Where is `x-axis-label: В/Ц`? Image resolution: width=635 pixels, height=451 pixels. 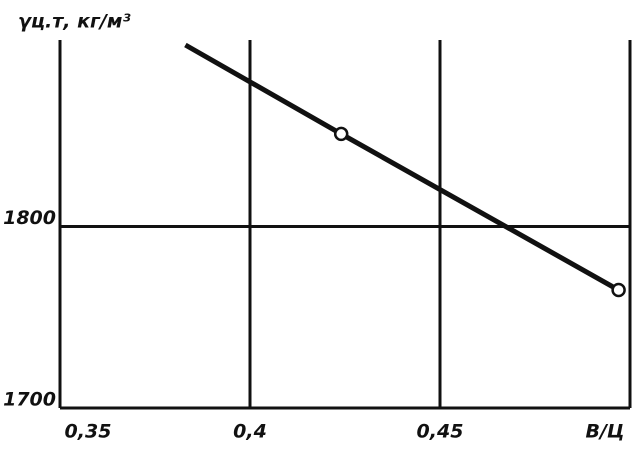 x-axis-label: В/Ц is located at coordinates (604, 432).